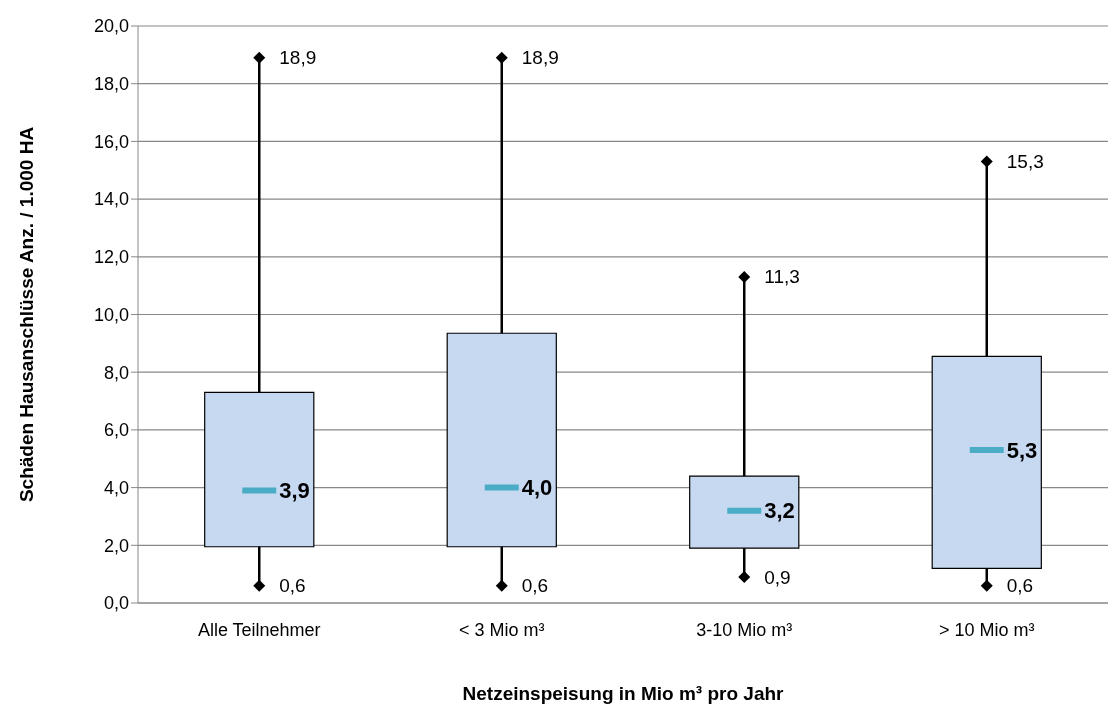 The width and height of the screenshot is (1113, 712). Describe the element at coordinates (111, 84) in the screenshot. I see `y-tick-label: 18,0` at that location.